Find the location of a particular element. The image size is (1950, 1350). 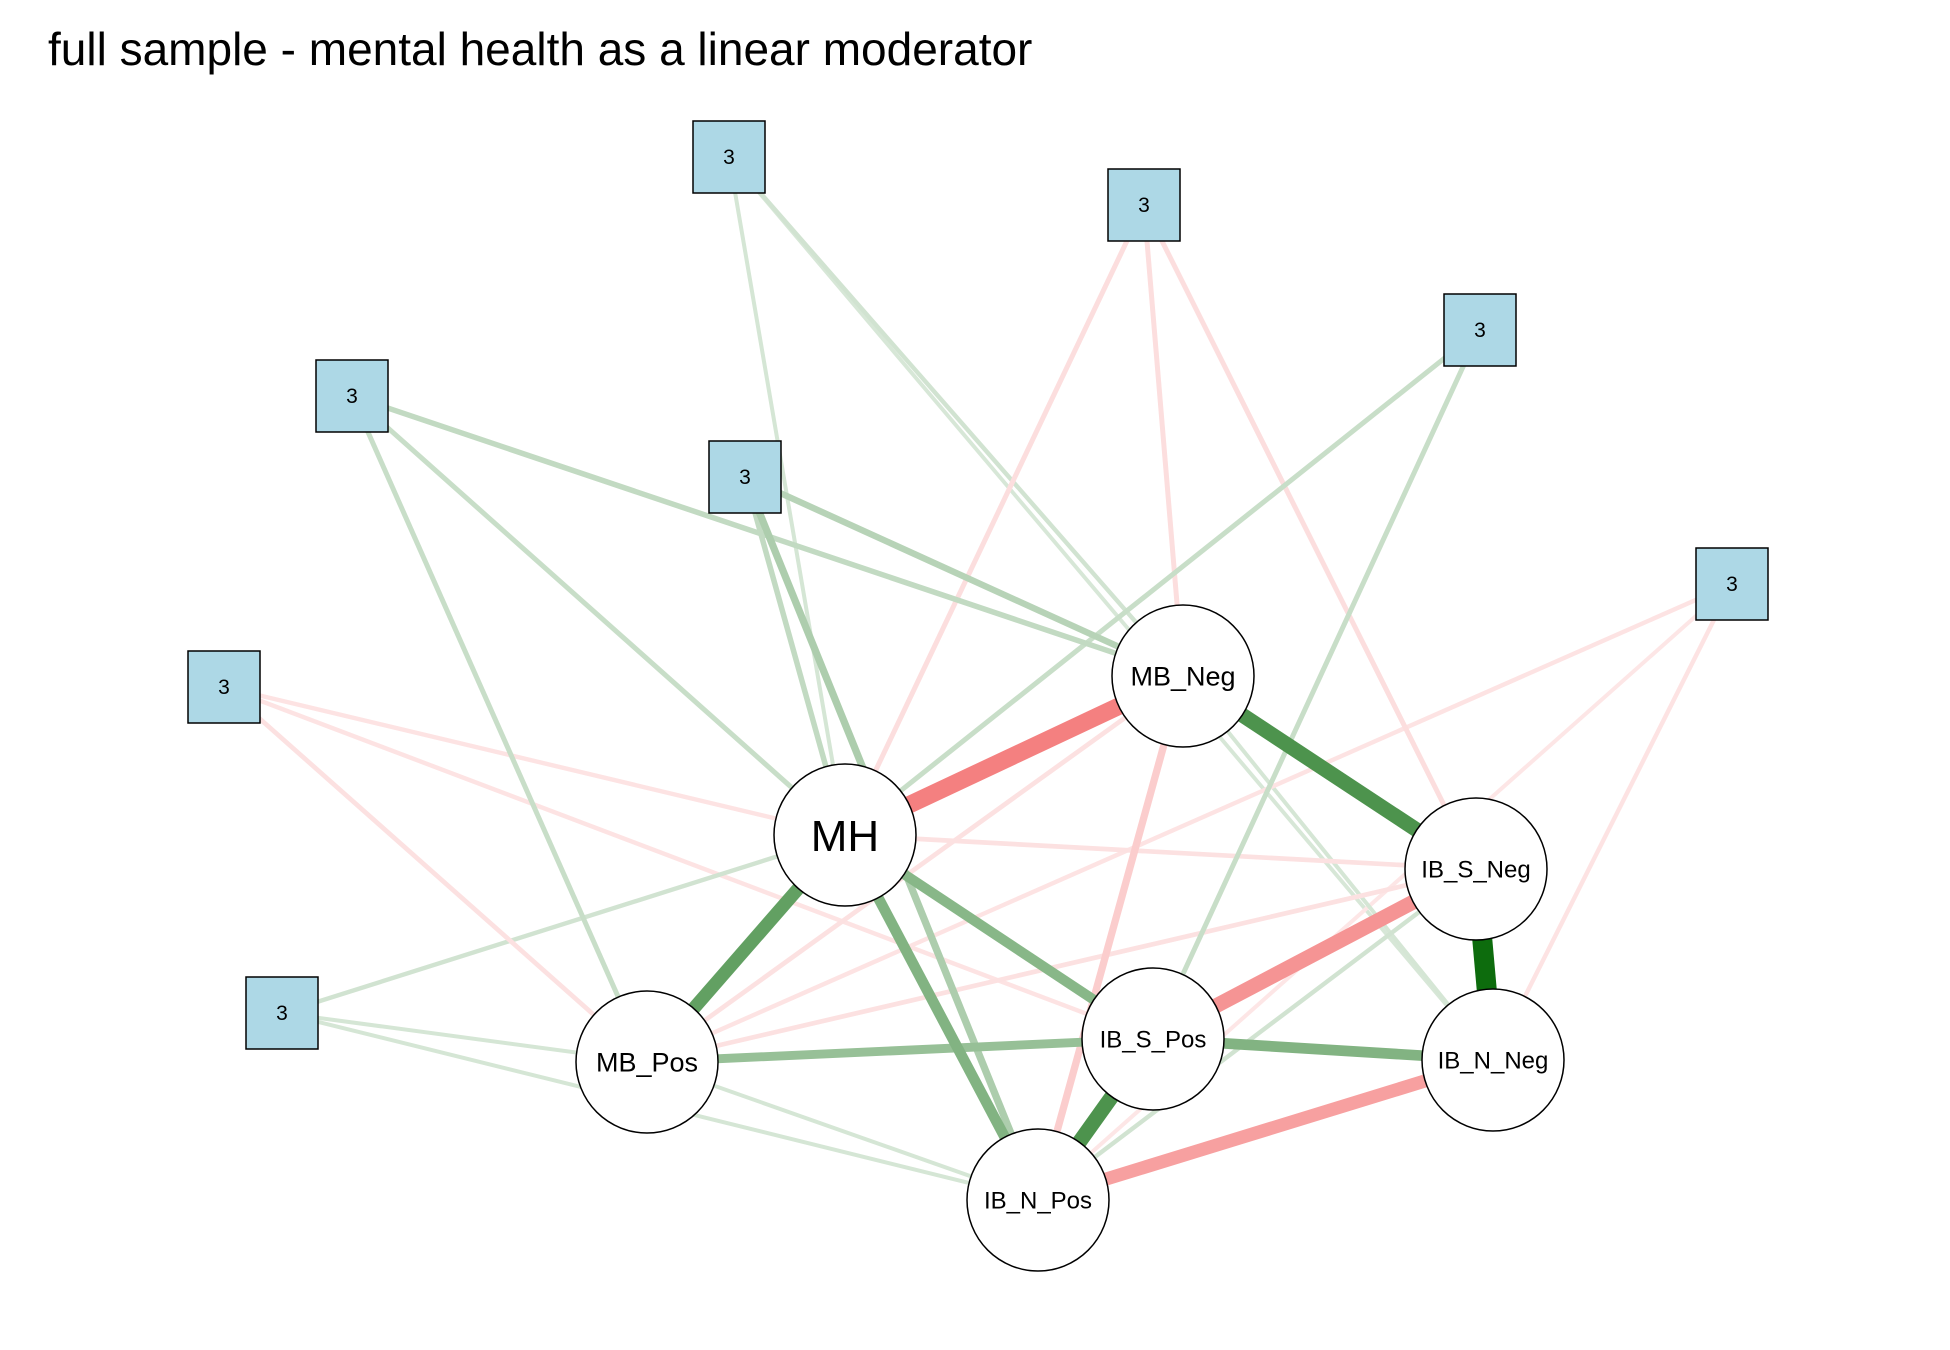

edge-f2-mb-pos is located at coordinates (499, 729).